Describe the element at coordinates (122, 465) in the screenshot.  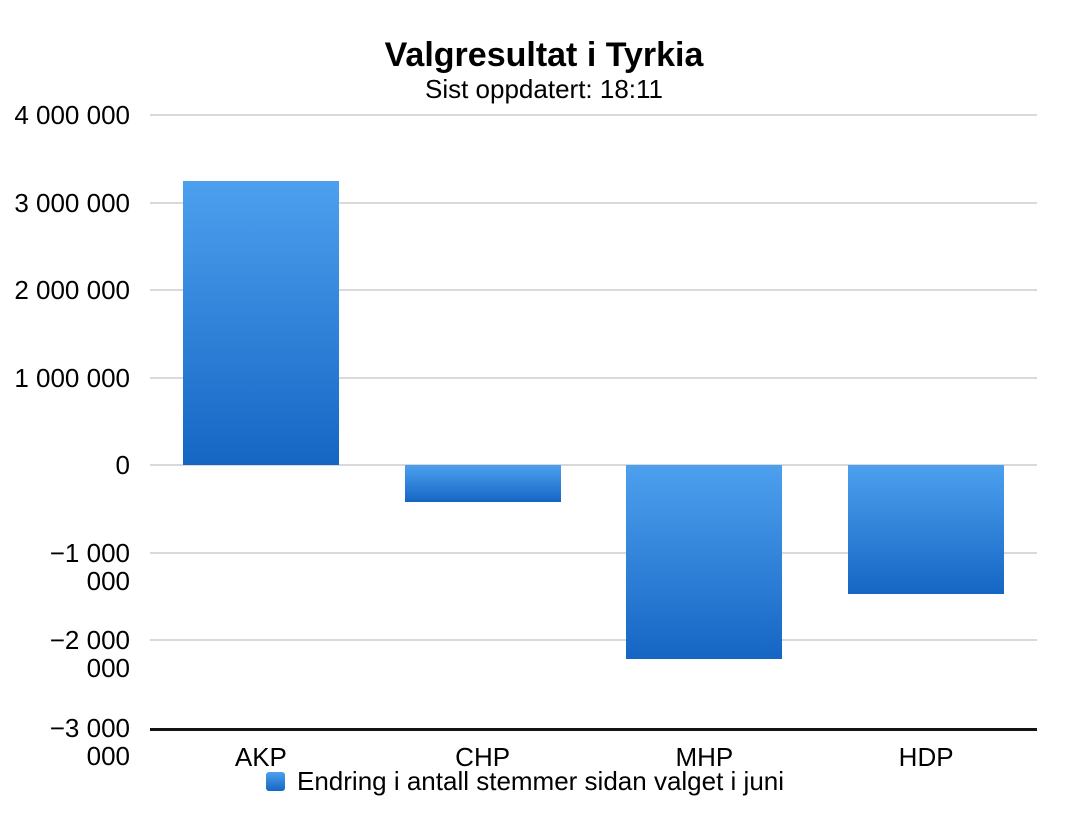
I see `y-tick-label: 0` at that location.